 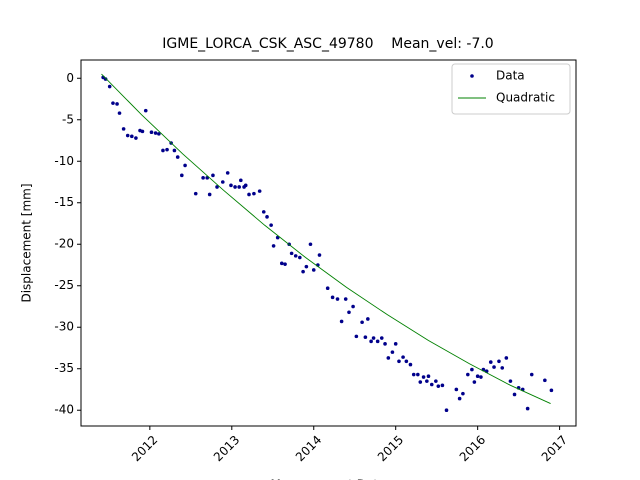 I want to click on y-tick-label: -35, so click(x=64, y=368).